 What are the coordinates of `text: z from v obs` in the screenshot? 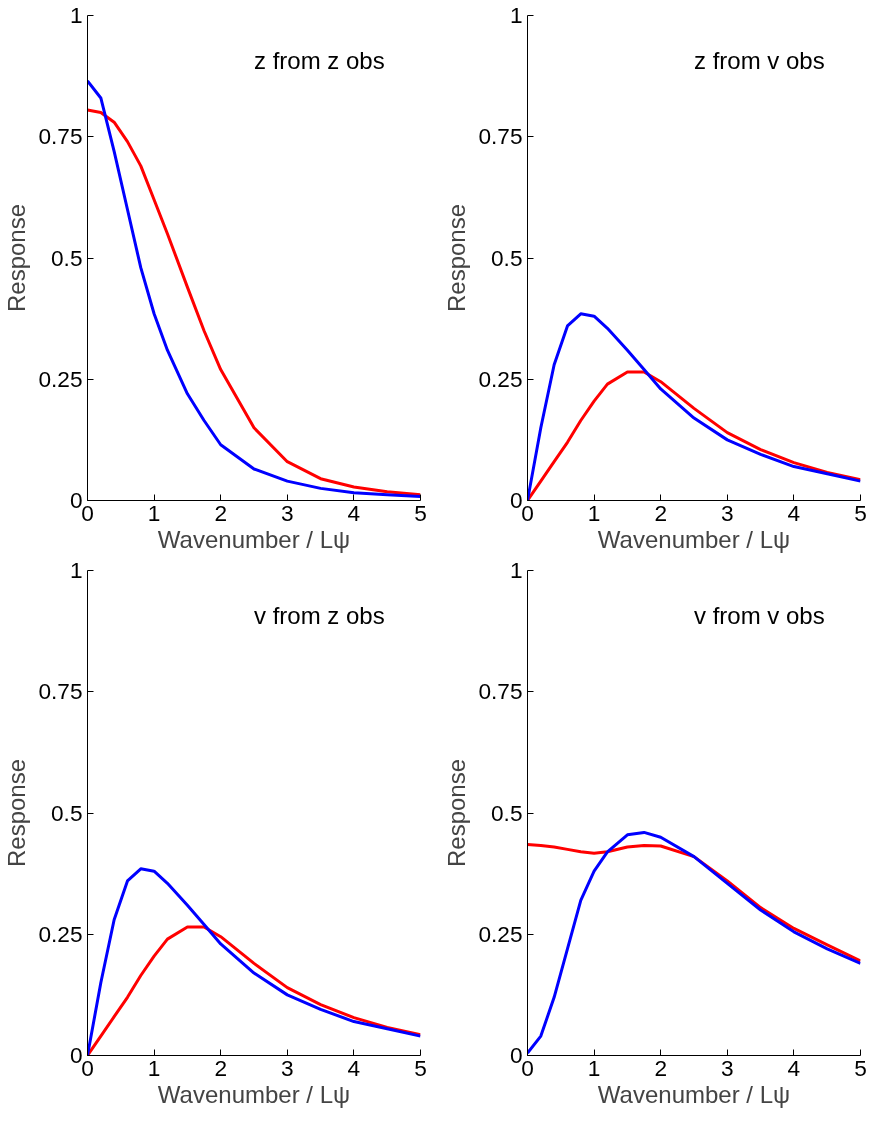 It's located at (759, 60).